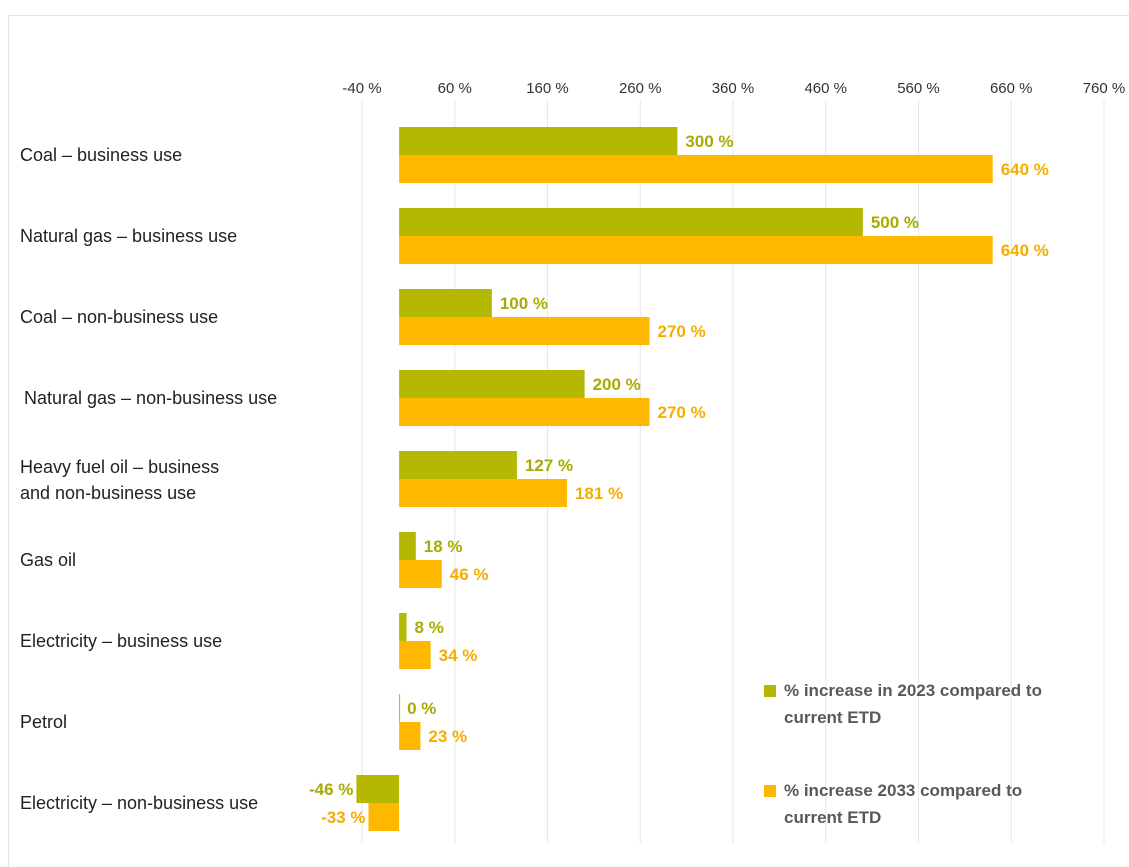 The width and height of the screenshot is (1129, 867). Describe the element at coordinates (709, 141) in the screenshot. I see `data-label: 300 %` at that location.